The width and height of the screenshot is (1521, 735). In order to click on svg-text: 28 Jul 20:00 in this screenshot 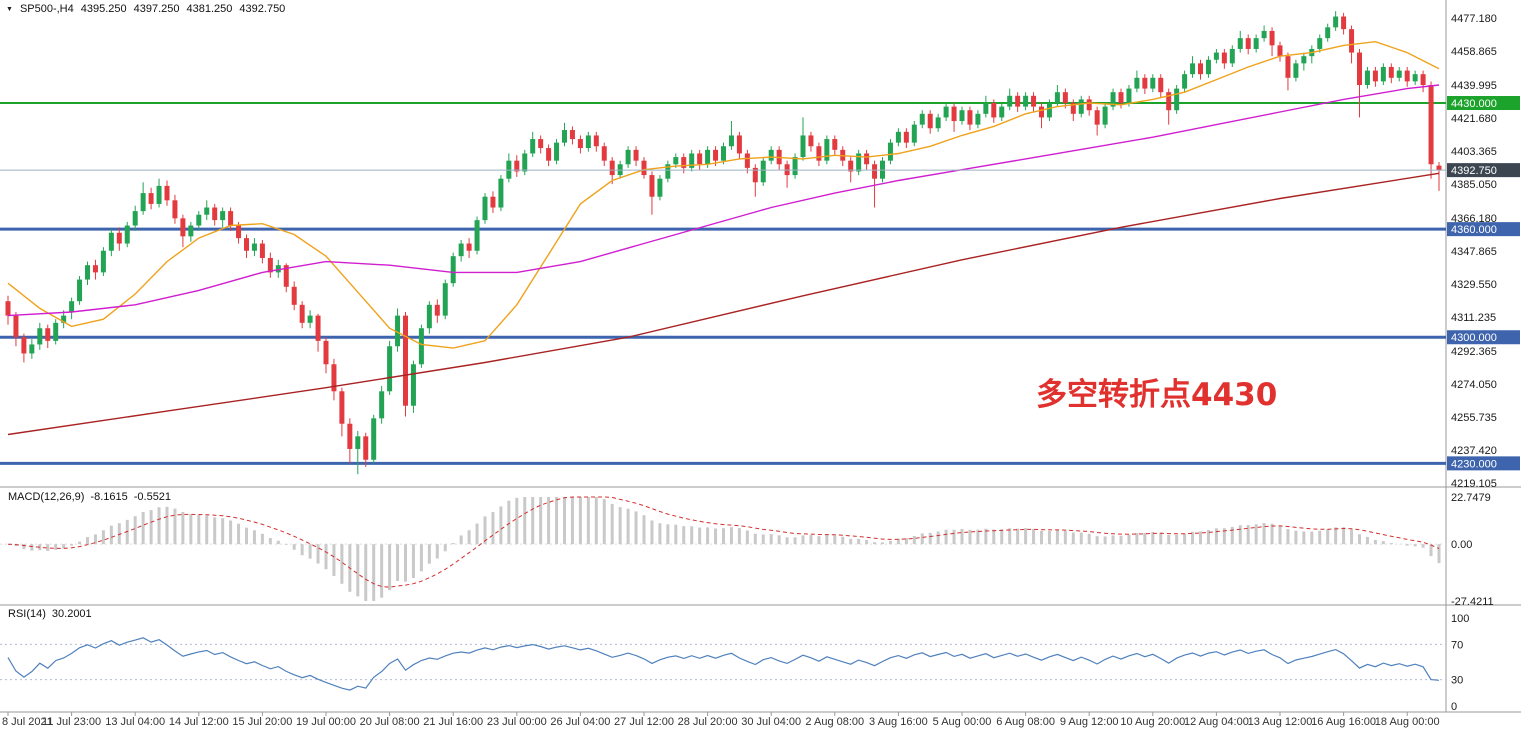, I will do `click(708, 722)`.